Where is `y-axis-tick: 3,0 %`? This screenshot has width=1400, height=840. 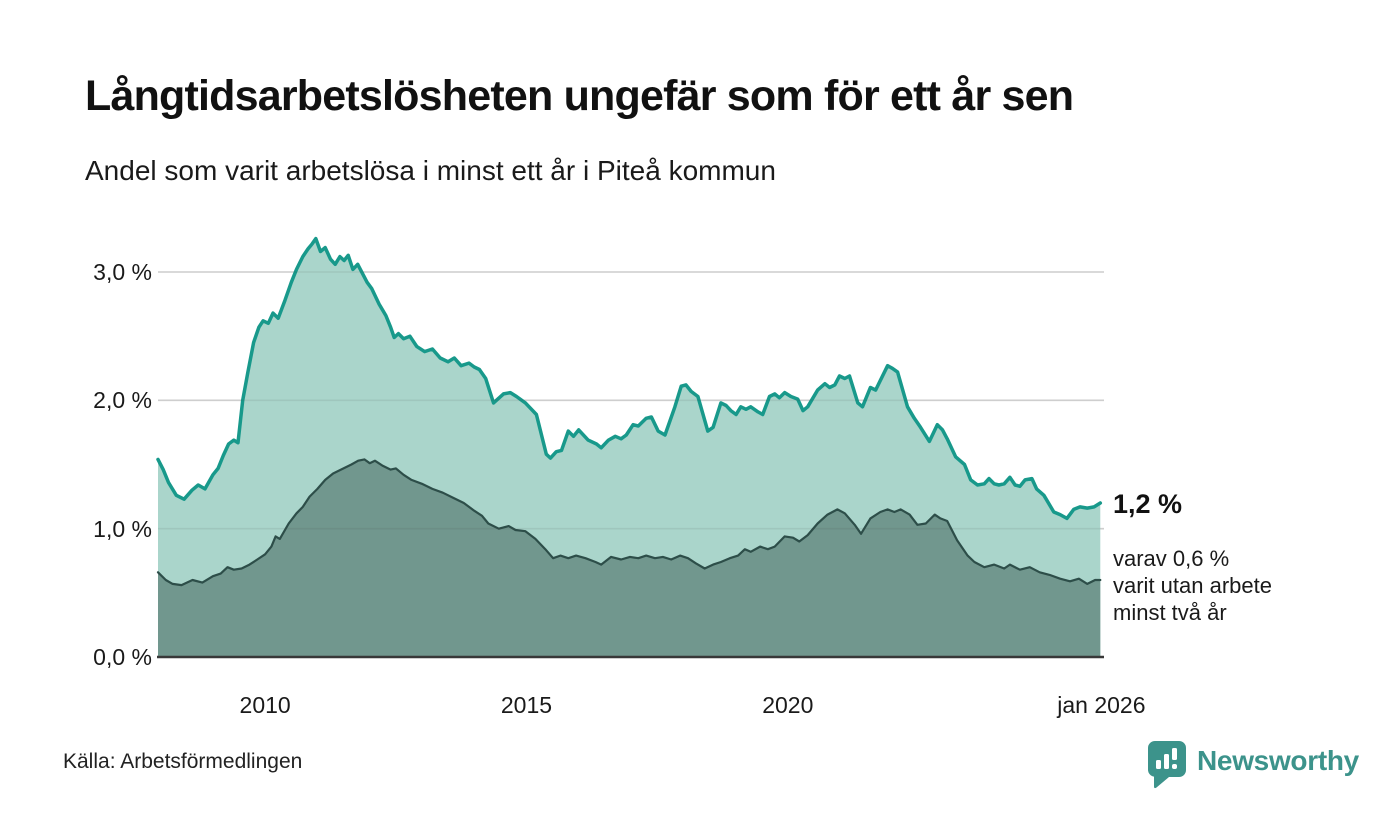 y-axis-tick: 3,0 % is located at coordinates (122, 272).